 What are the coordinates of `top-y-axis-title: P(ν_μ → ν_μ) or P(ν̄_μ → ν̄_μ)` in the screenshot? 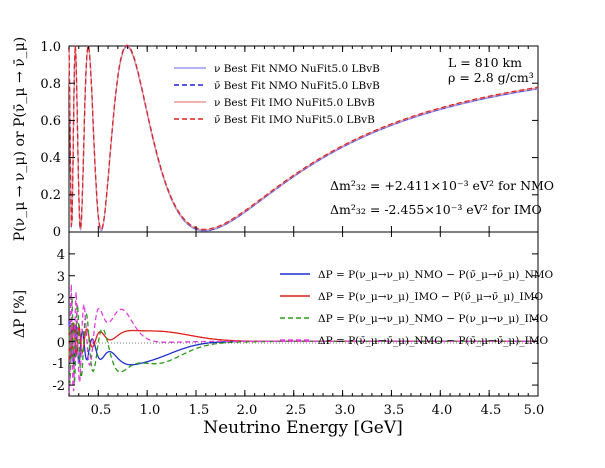 It's located at (20, 139).